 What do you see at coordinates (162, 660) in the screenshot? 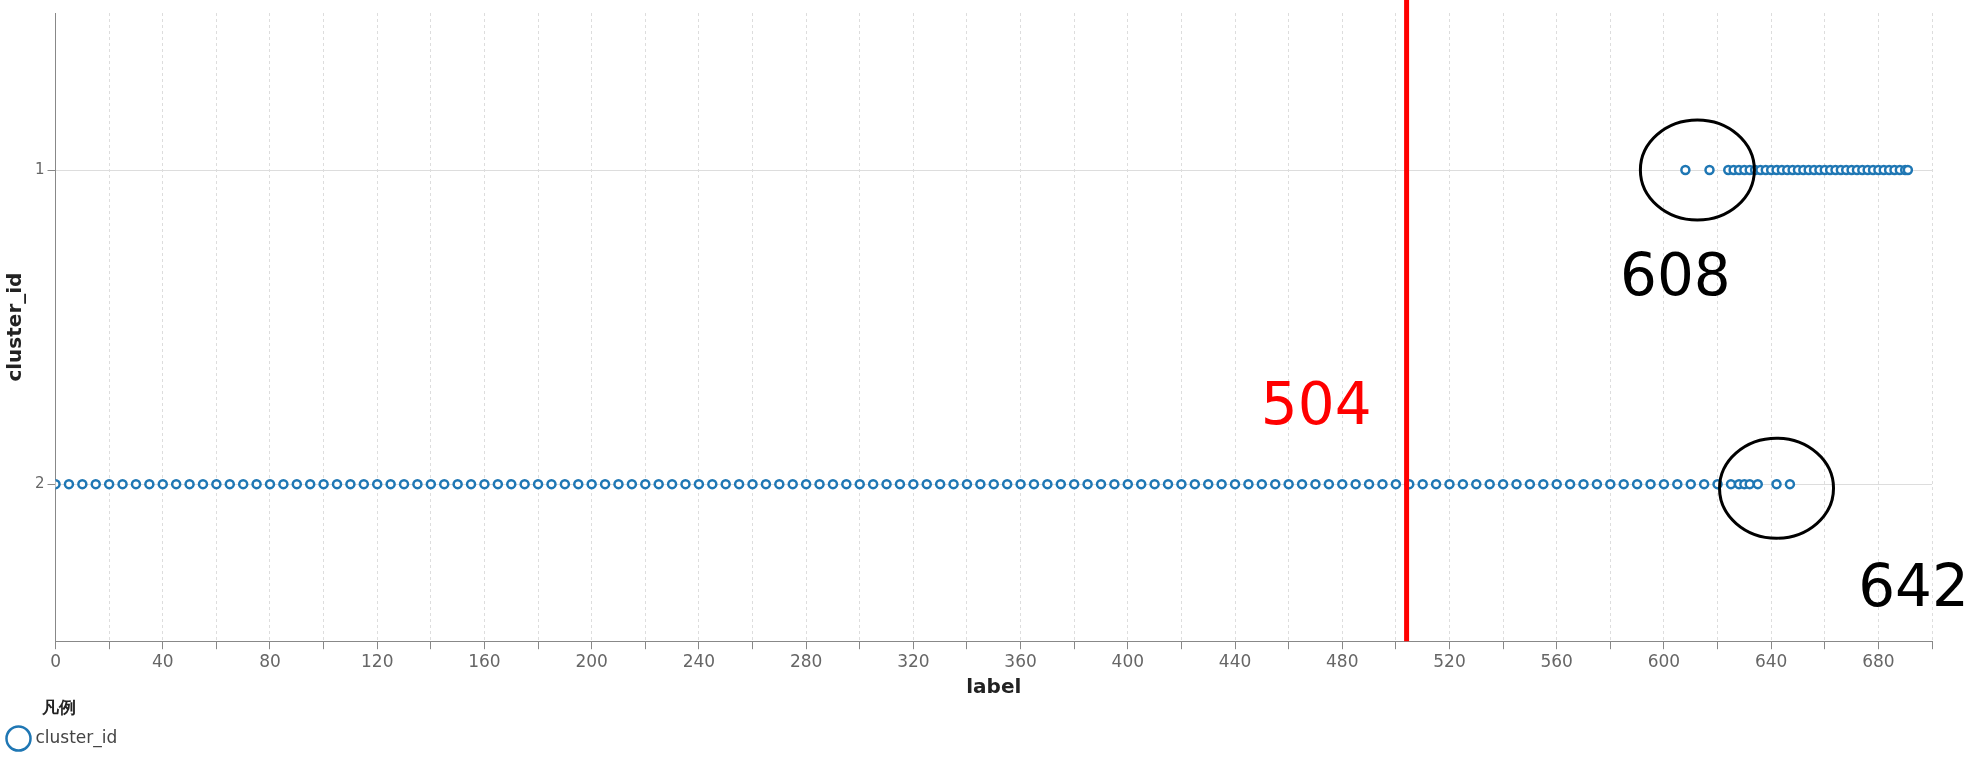
I see `x-tick-label: 40` at bounding box center [162, 660].